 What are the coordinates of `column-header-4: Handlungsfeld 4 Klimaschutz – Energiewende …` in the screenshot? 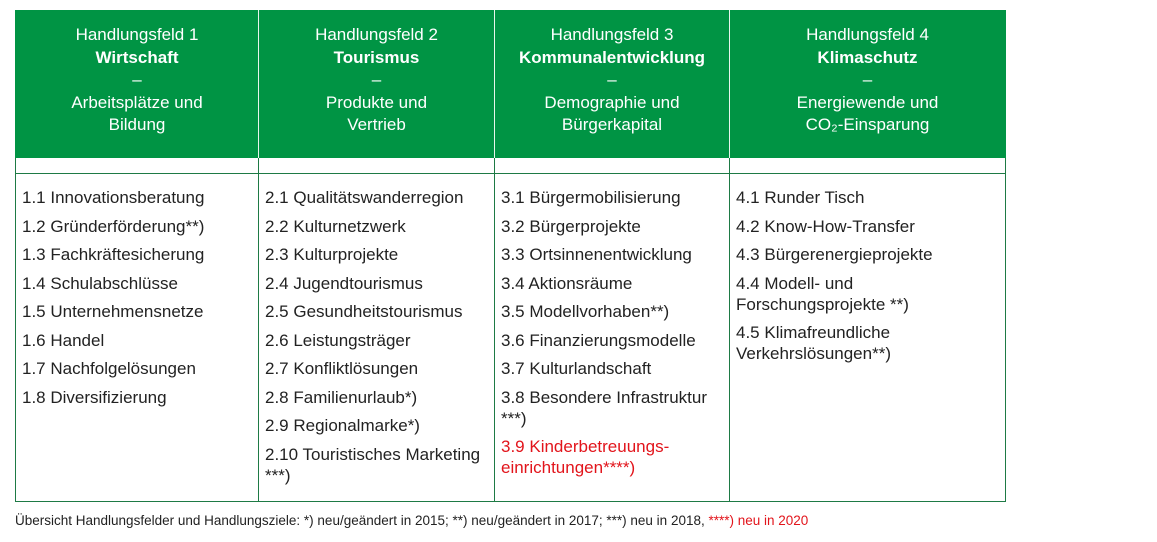 It's located at (867, 84).